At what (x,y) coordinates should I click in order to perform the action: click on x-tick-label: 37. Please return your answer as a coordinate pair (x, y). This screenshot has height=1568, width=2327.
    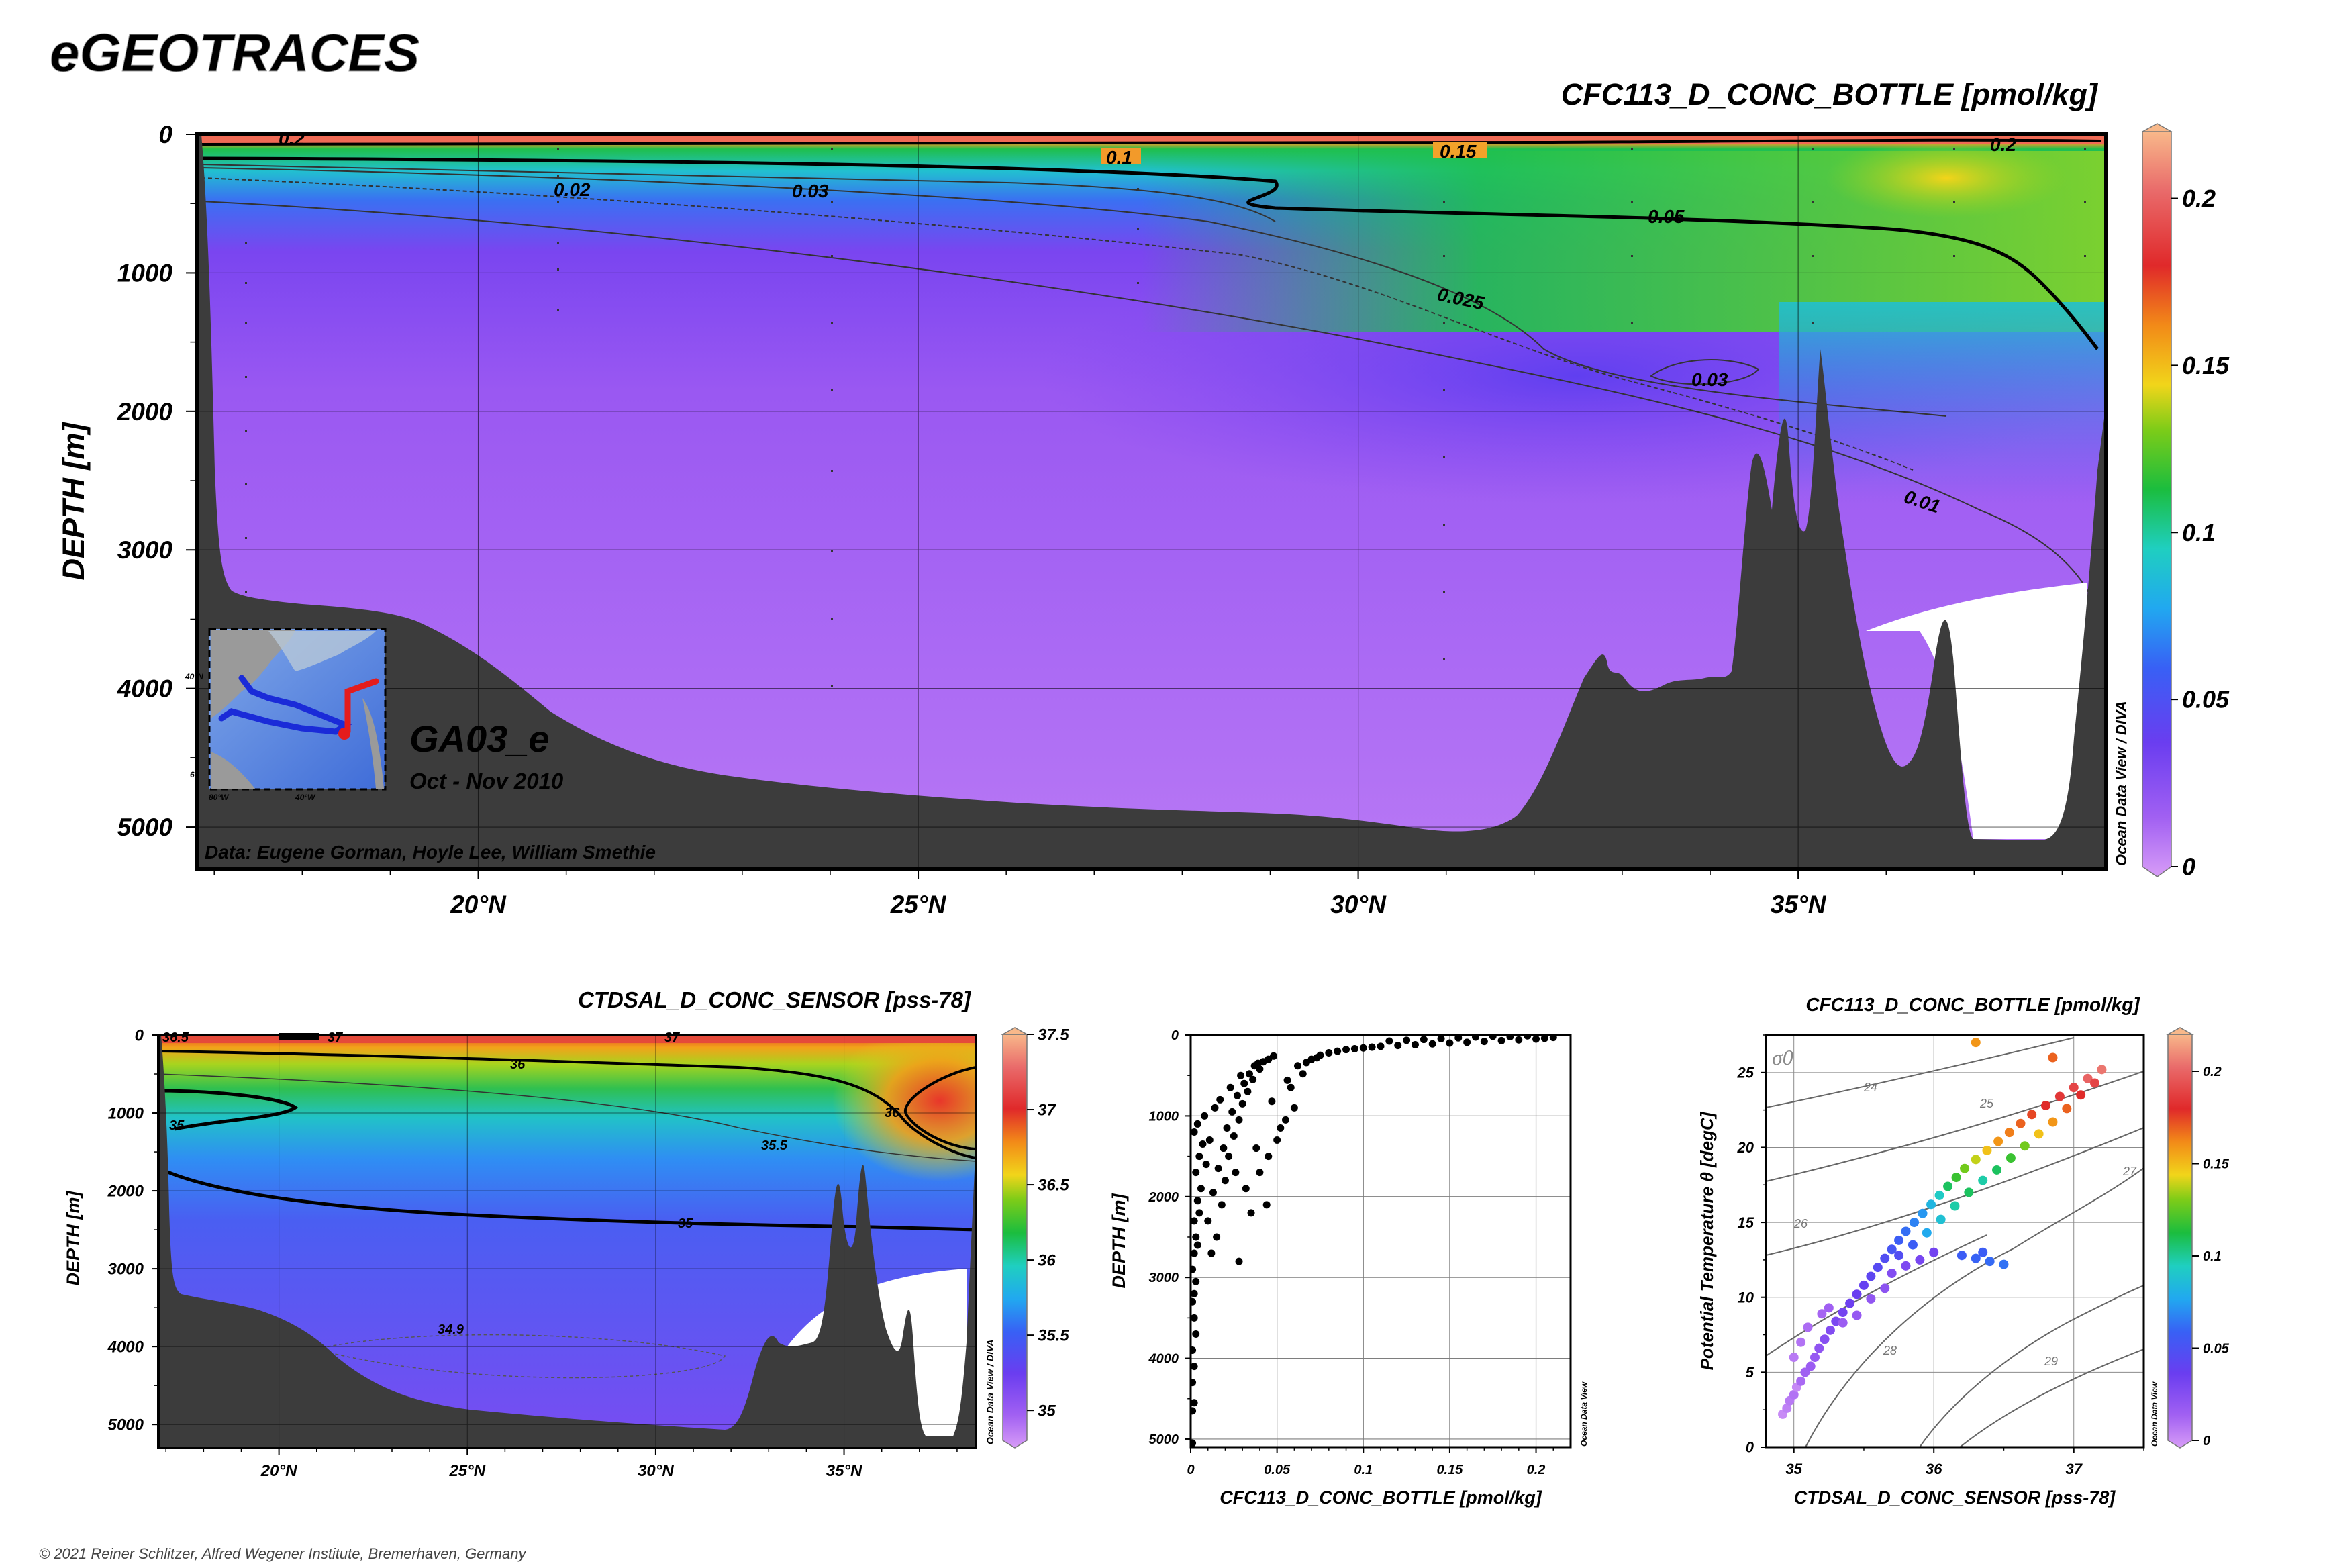
    Looking at the image, I should click on (2074, 1469).